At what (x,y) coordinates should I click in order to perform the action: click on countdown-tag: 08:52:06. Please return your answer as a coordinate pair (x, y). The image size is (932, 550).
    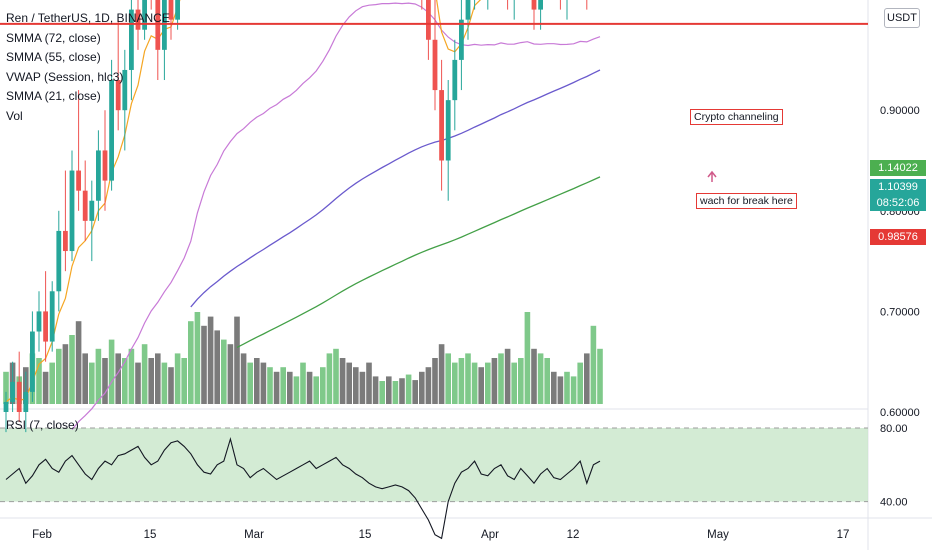
    Looking at the image, I should click on (898, 203).